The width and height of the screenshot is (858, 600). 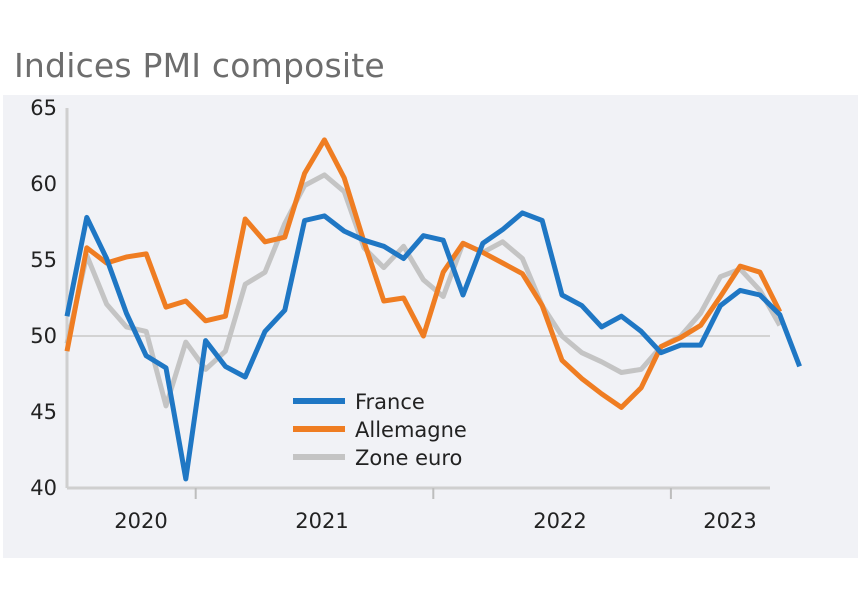 What do you see at coordinates (390, 402) in the screenshot?
I see `legend-label-france: France` at bounding box center [390, 402].